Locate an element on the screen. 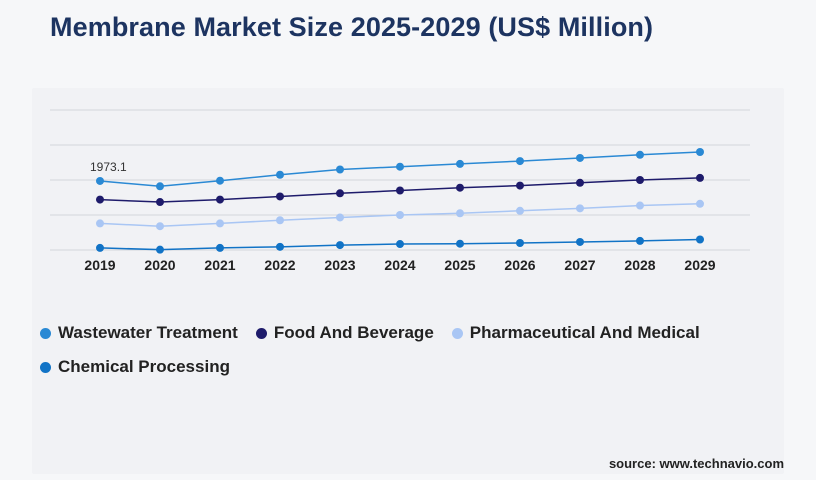  x-tick-label: 2028 is located at coordinates (639, 265).